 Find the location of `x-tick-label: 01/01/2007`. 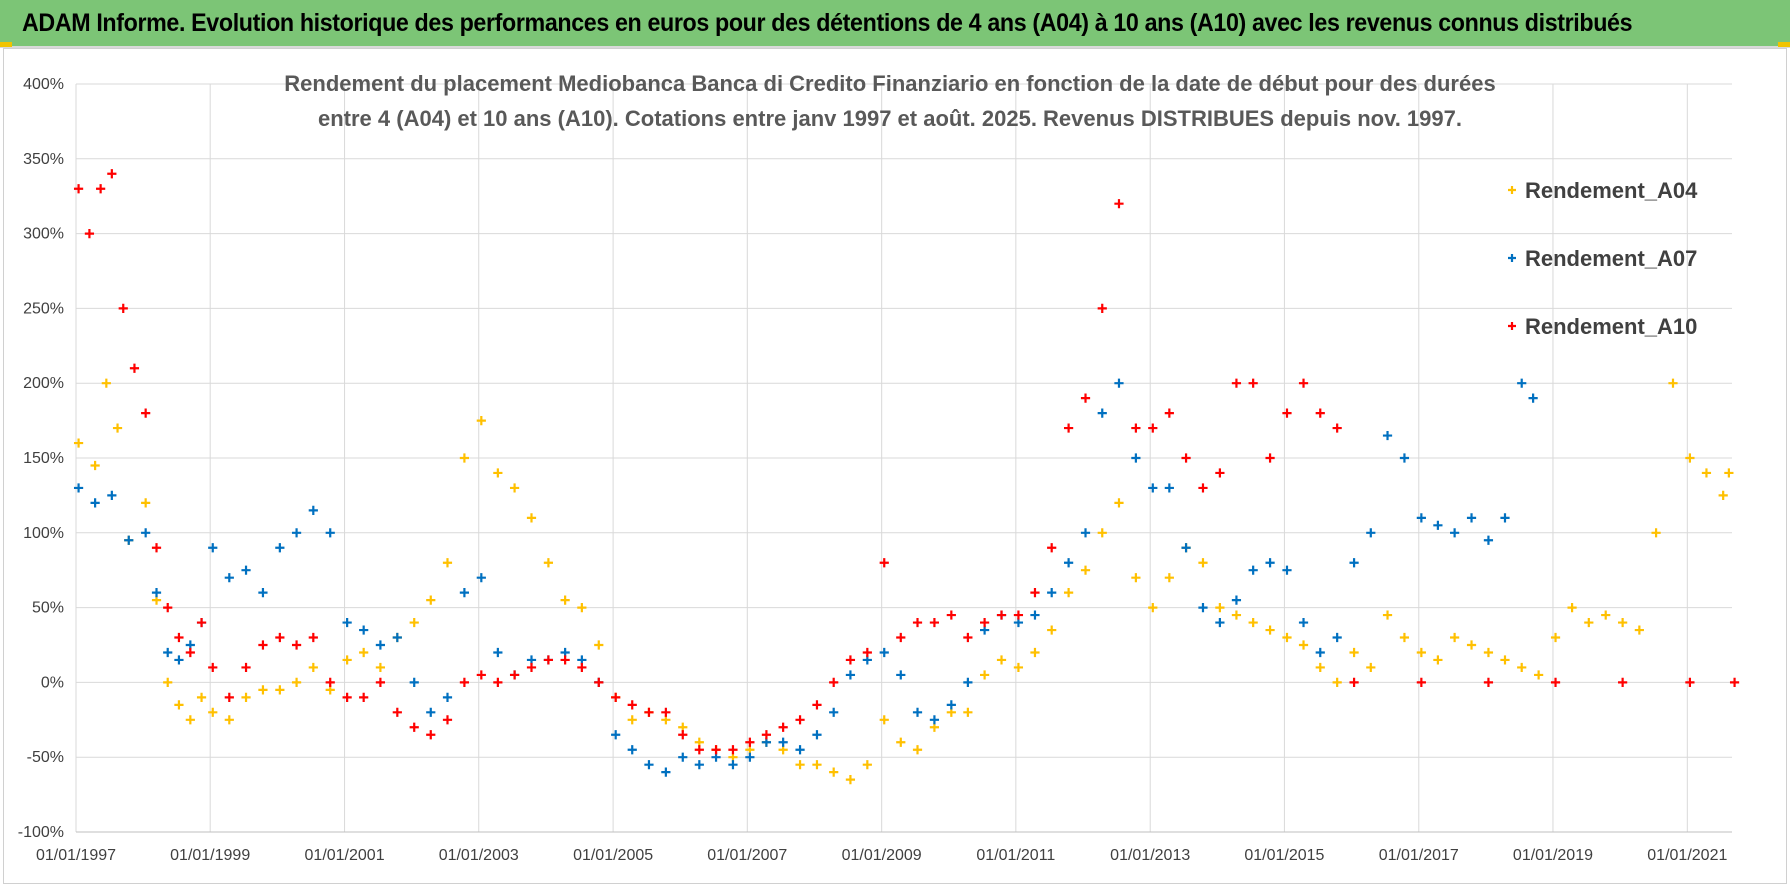

x-tick-label: 01/01/2007 is located at coordinates (747, 855).